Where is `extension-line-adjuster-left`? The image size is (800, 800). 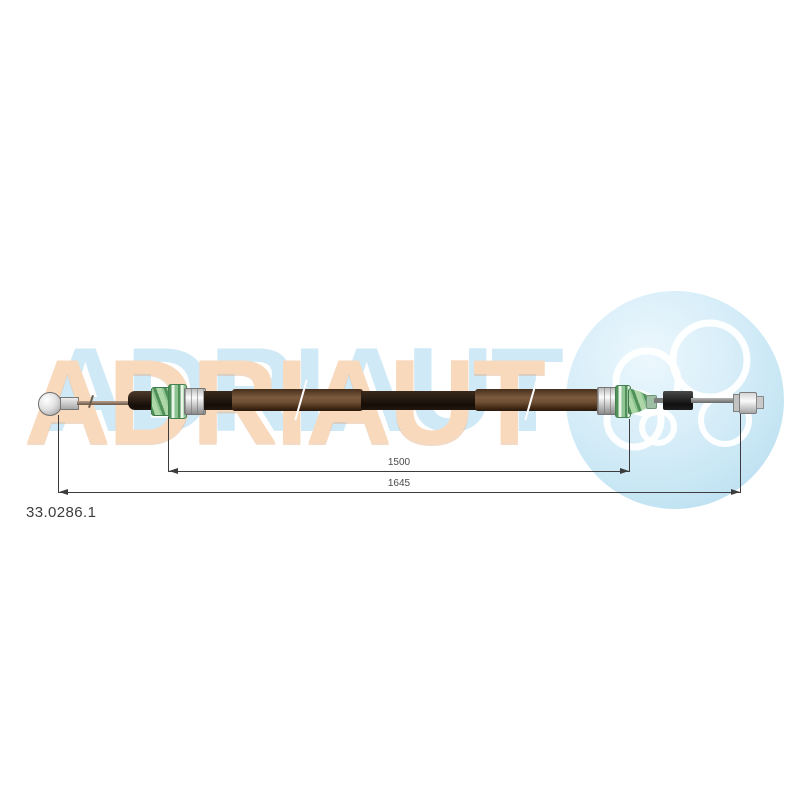 extension-line-adjuster-left is located at coordinates (168, 444).